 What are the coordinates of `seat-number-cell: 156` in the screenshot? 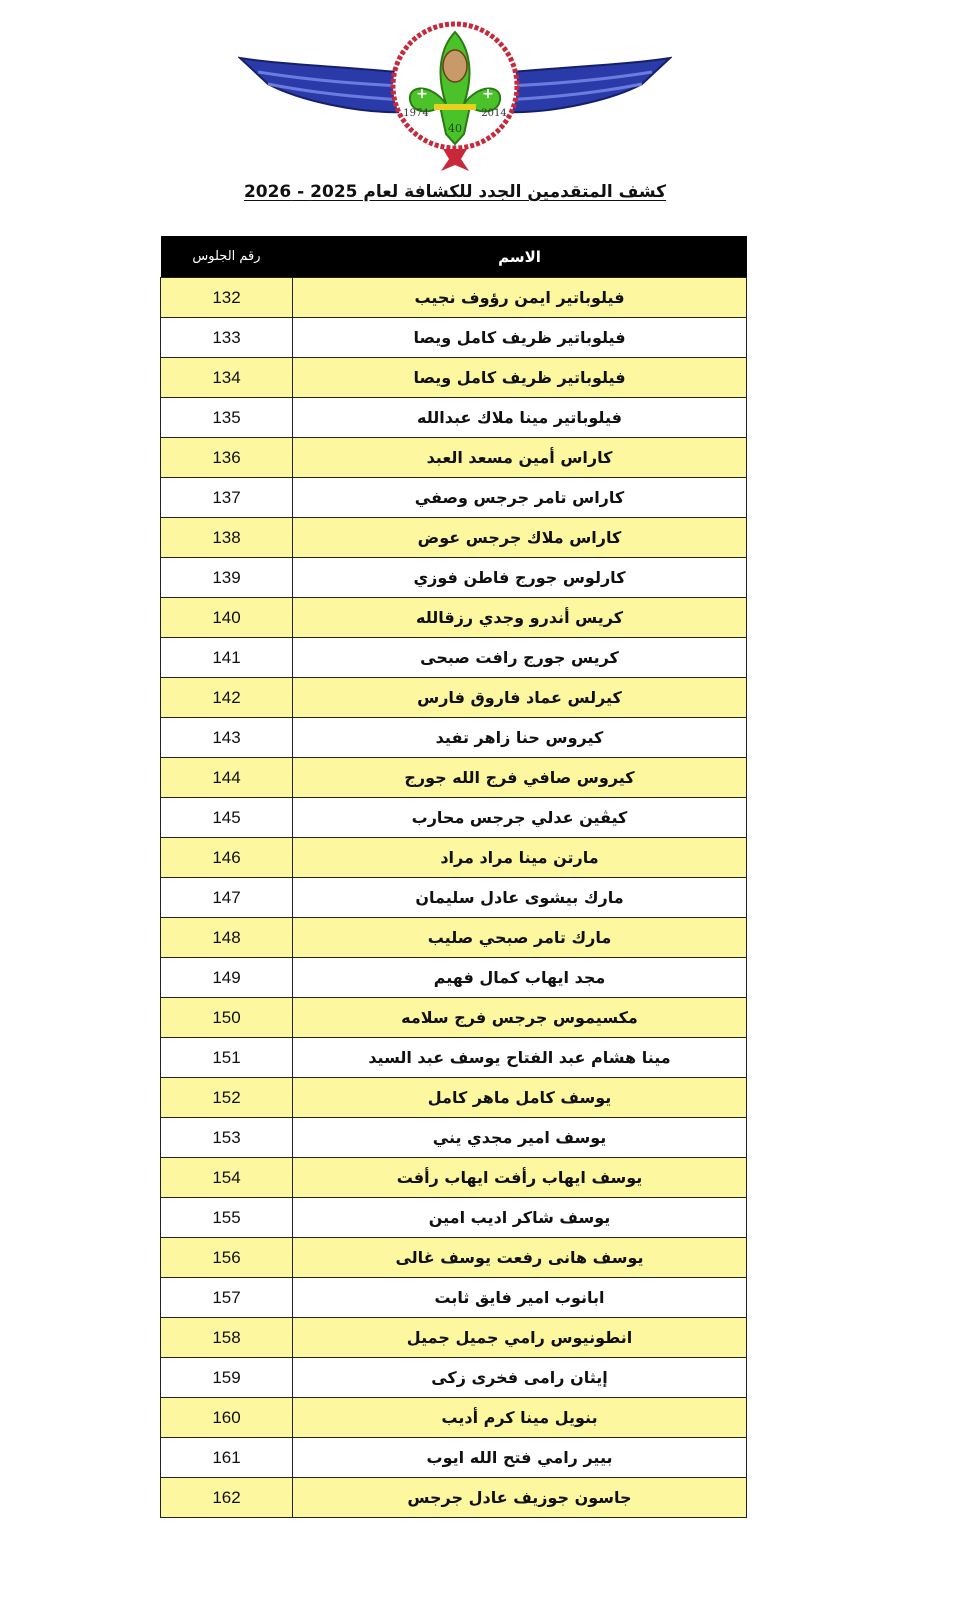 It's located at (226, 1257).